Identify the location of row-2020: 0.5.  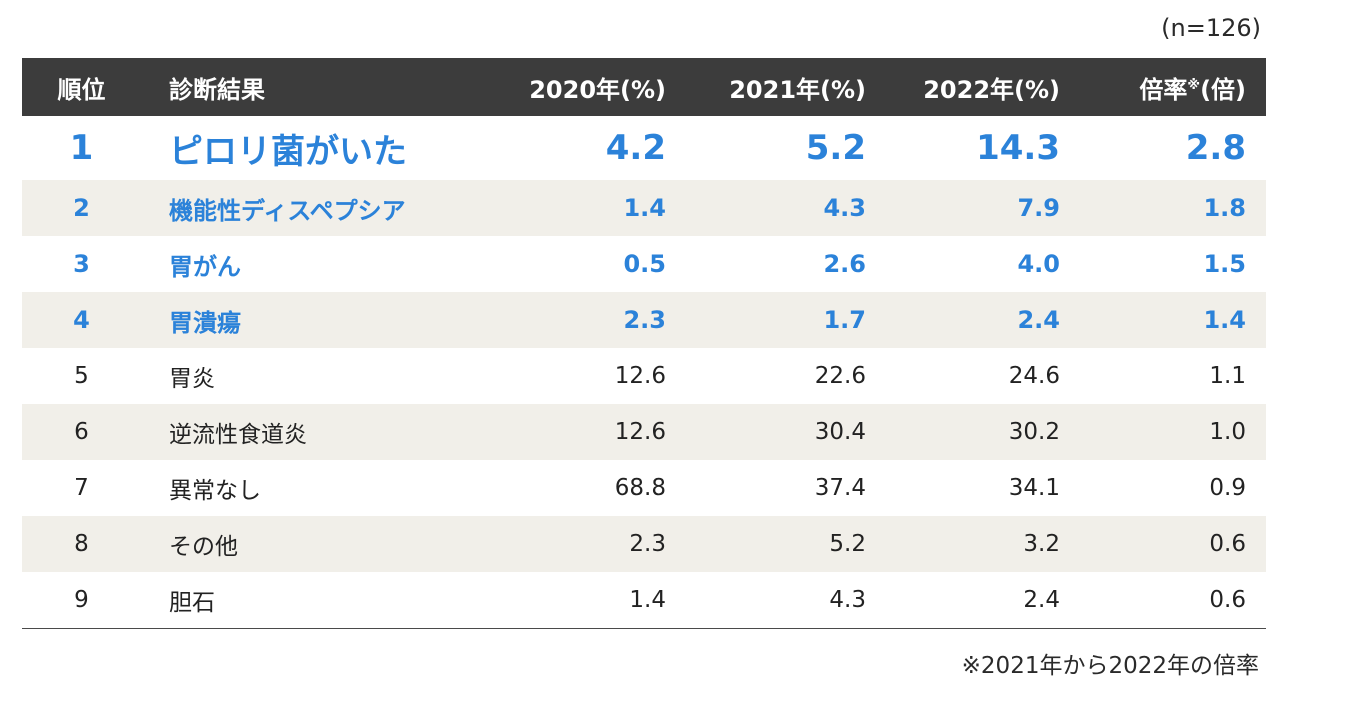
(644, 264).